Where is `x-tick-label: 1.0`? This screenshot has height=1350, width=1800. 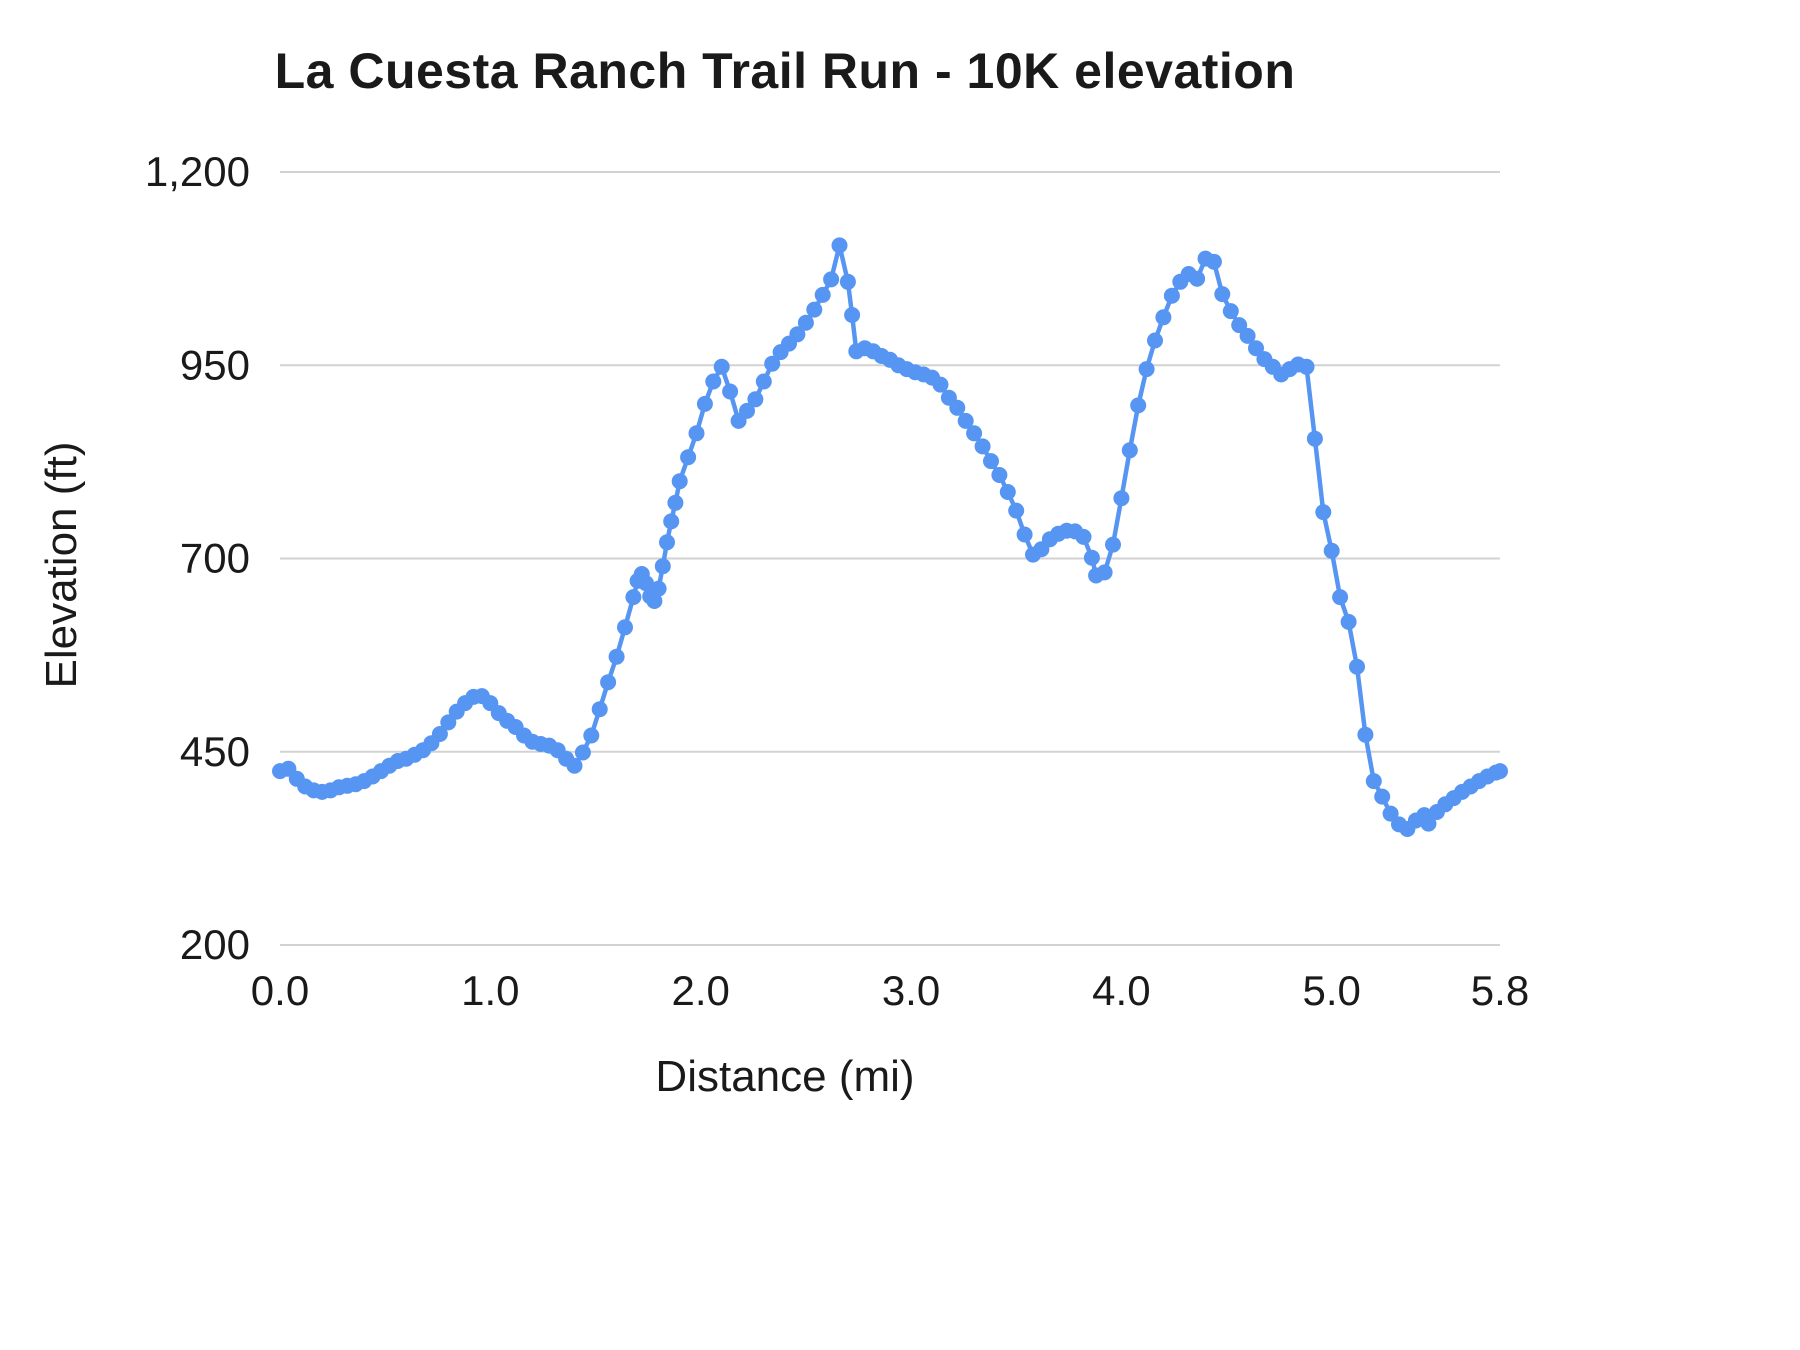
x-tick-label: 1.0 is located at coordinates (490, 990).